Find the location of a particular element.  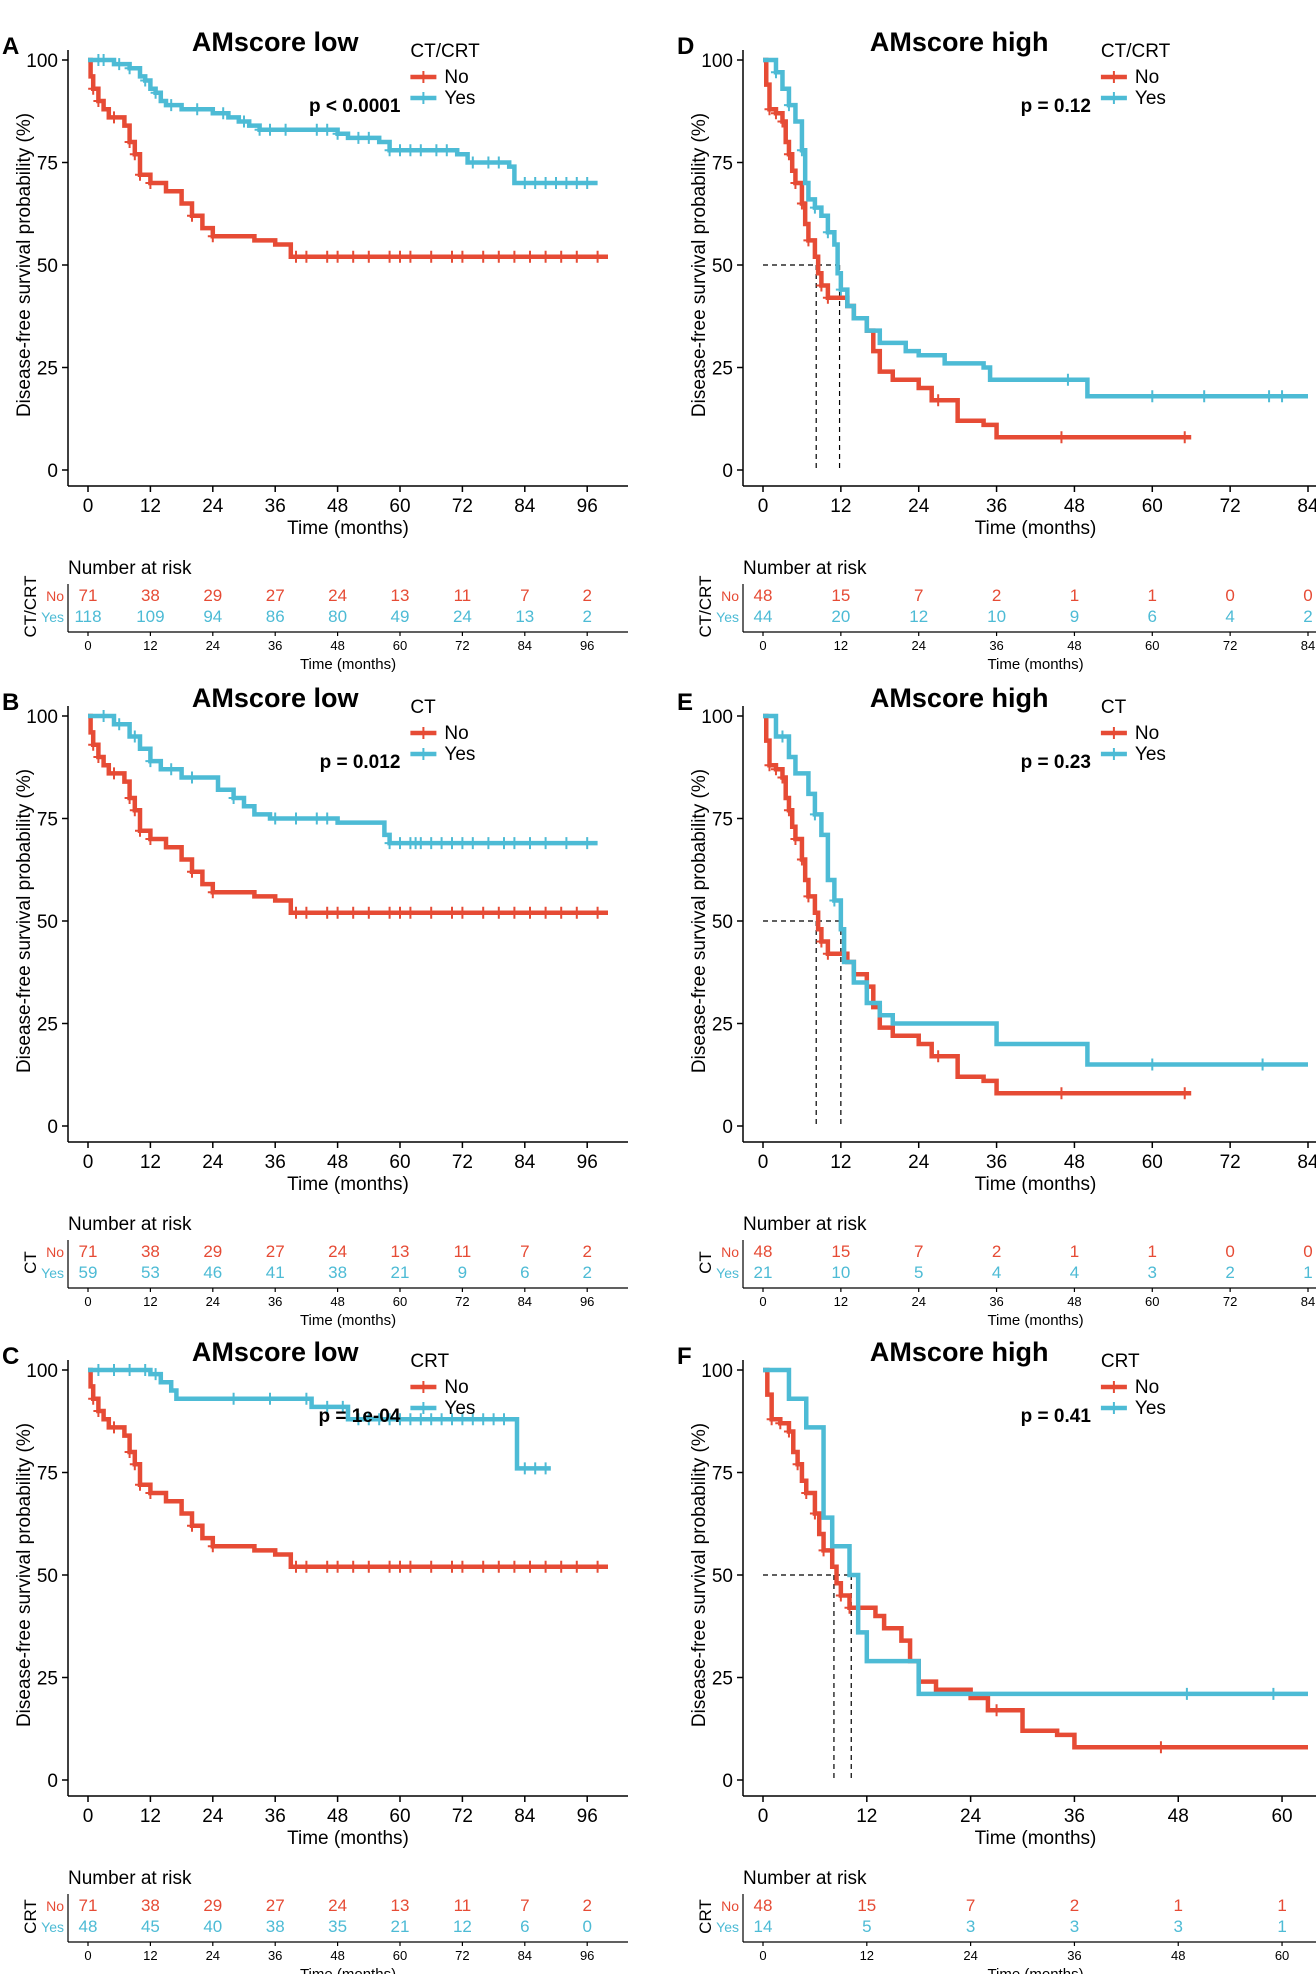

risk-x-tick-label: 12 is located at coordinates (841, 645).